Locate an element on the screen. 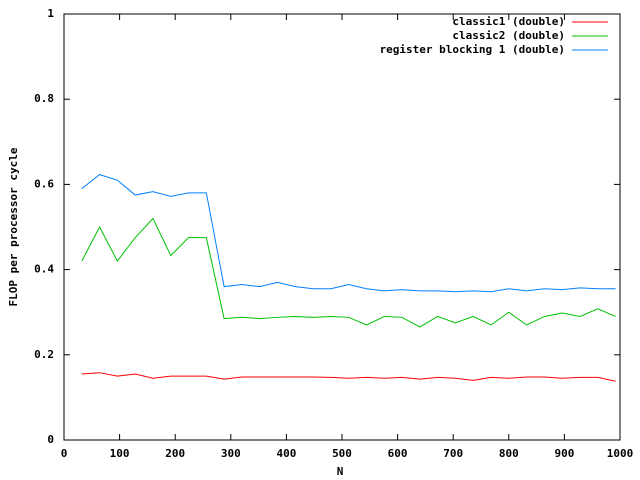  x-tick-label: 700 is located at coordinates (453, 453).